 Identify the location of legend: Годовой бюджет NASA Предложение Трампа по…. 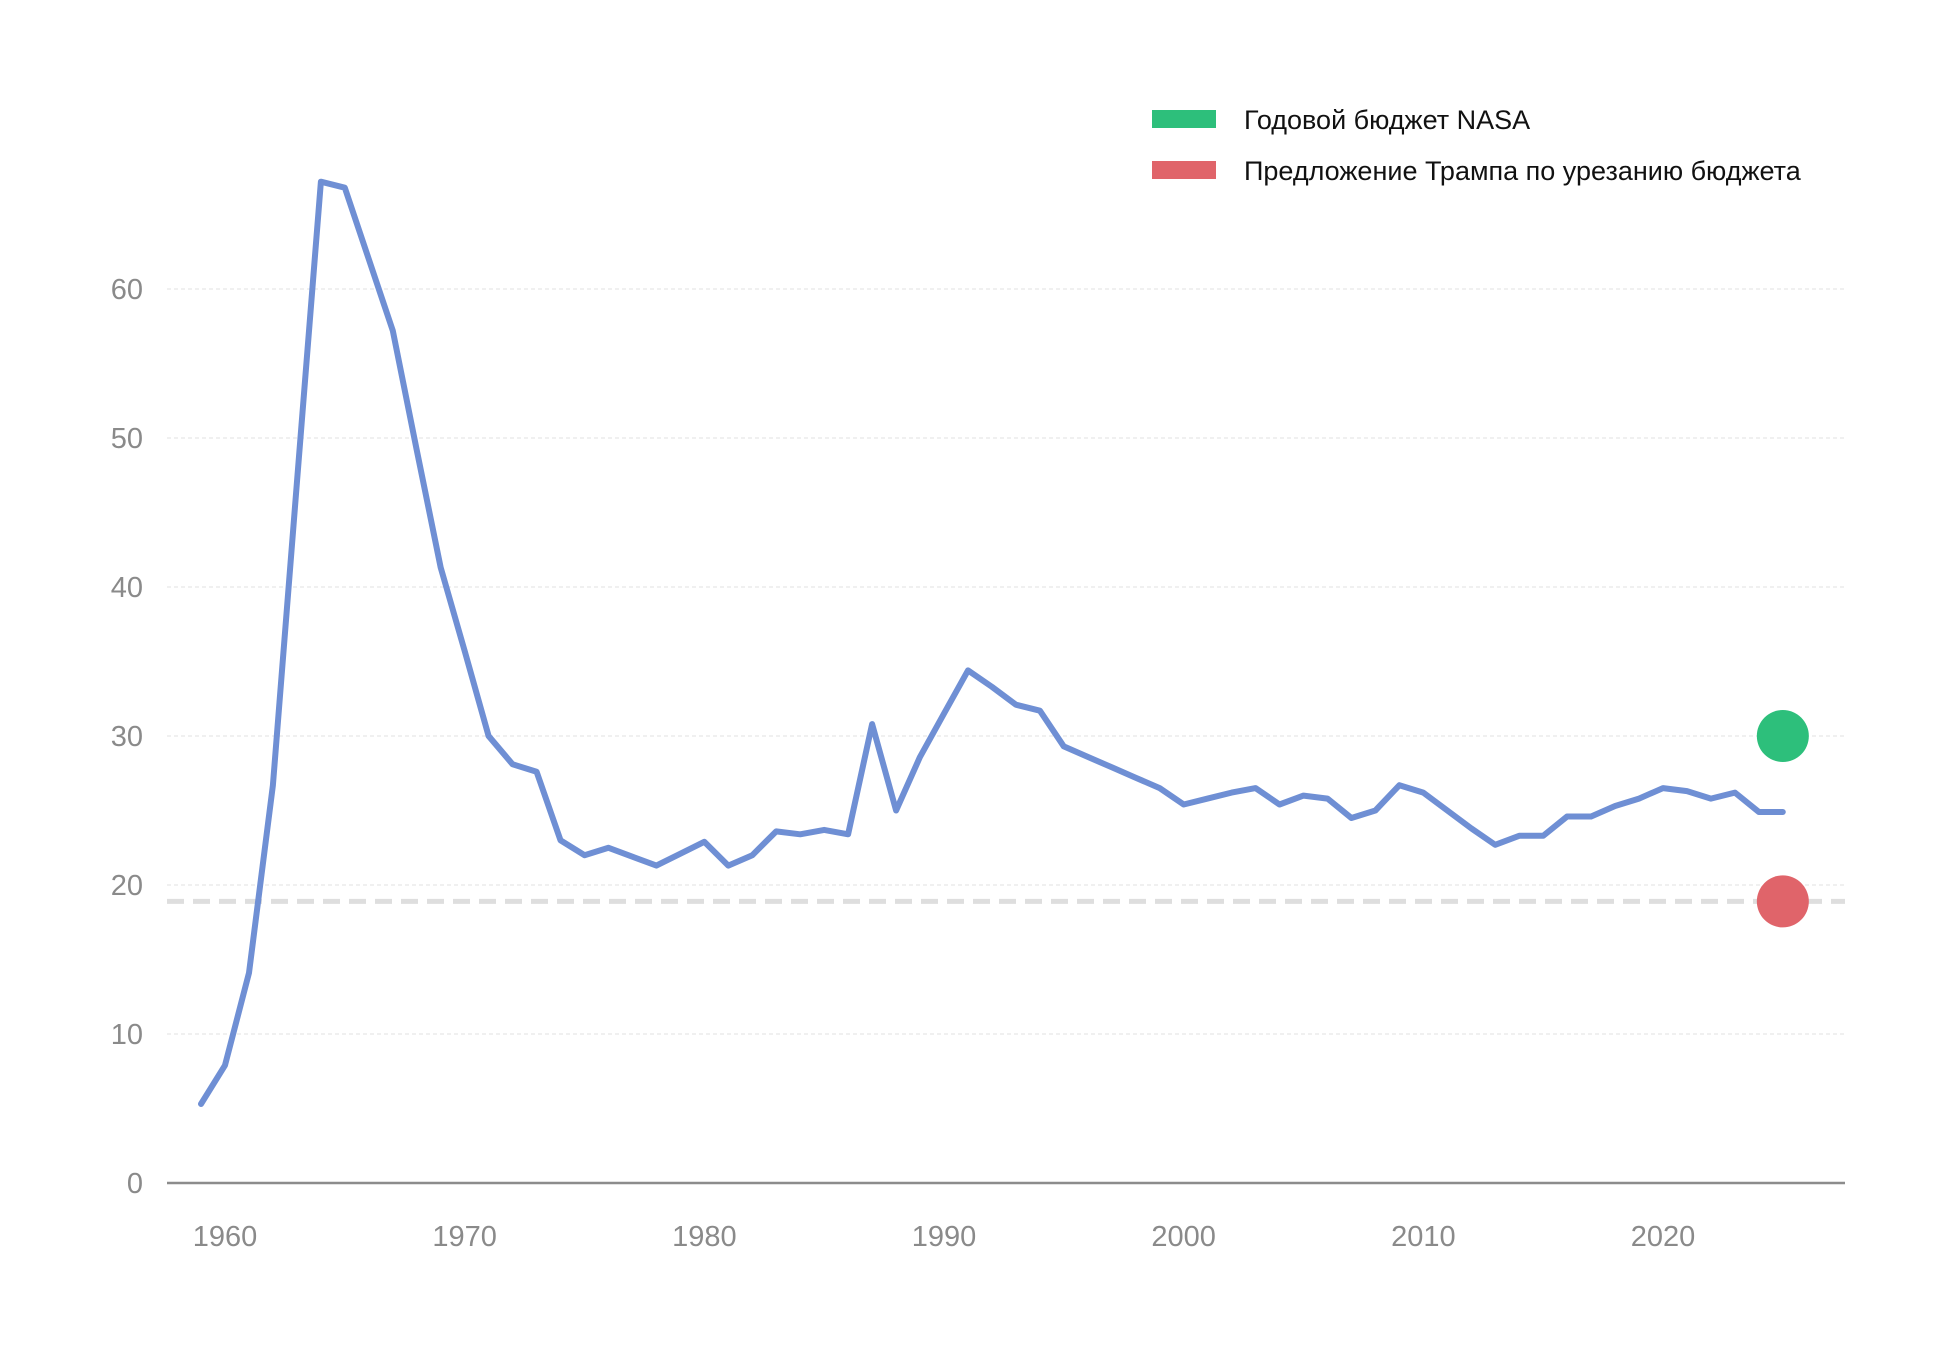
(1477, 145).